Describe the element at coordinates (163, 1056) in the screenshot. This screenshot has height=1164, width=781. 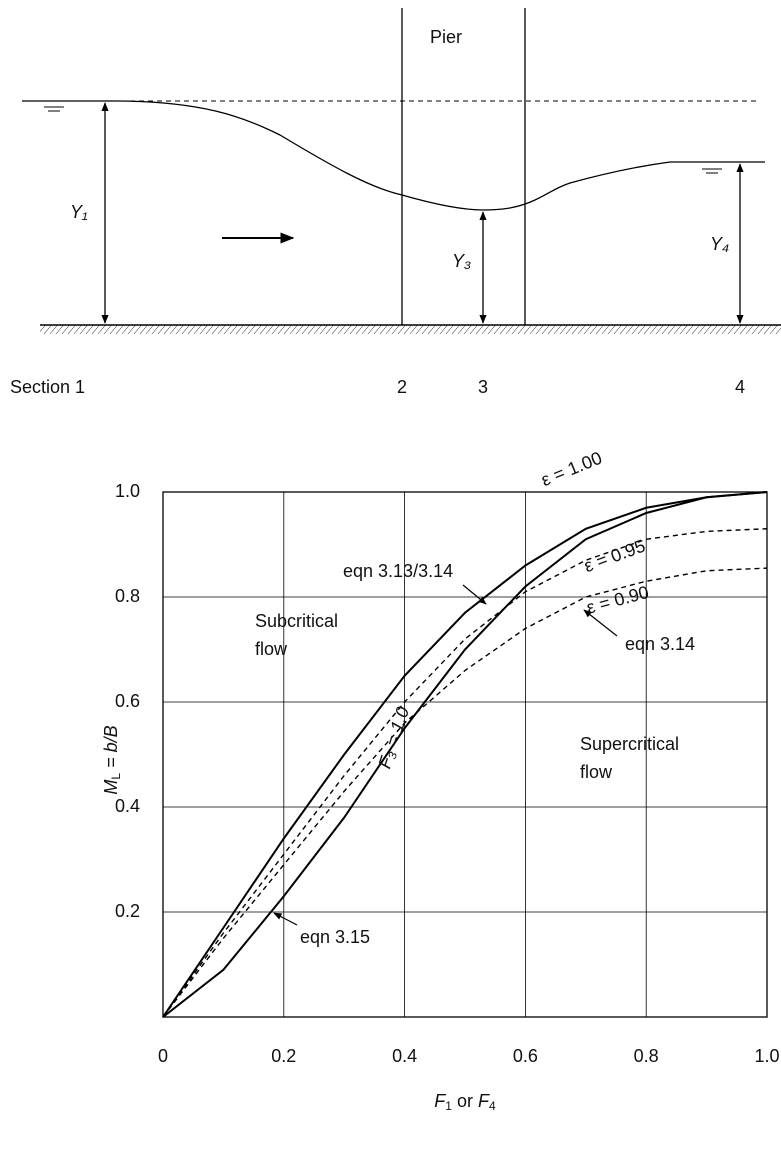
I see `x-tick-label: 0` at that location.